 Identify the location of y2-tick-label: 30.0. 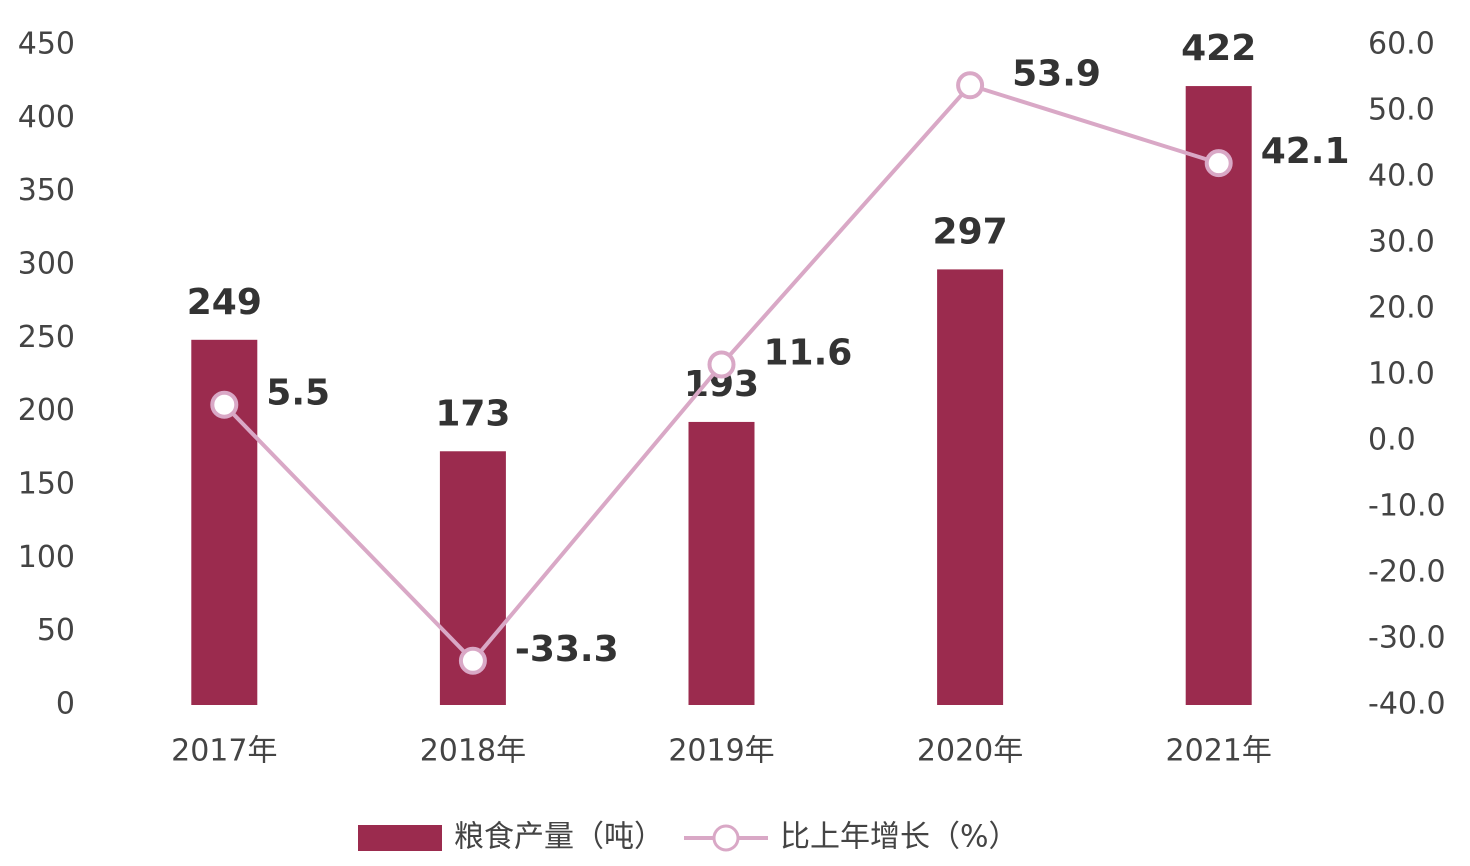
(1401, 242).